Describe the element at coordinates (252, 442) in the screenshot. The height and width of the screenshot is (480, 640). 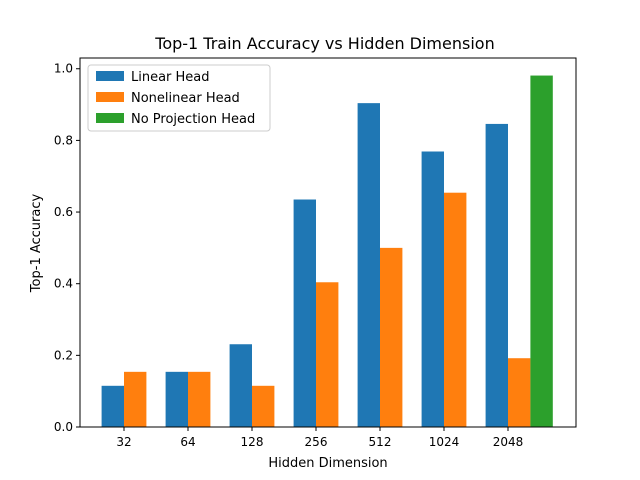
I see `x-tick-label: 128` at that location.